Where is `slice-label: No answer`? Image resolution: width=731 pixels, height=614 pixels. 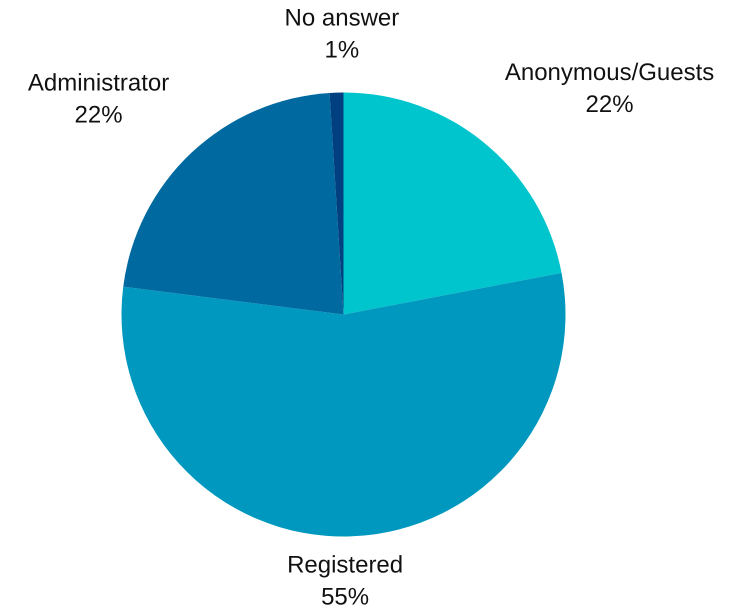
slice-label: No answer is located at coordinates (342, 18).